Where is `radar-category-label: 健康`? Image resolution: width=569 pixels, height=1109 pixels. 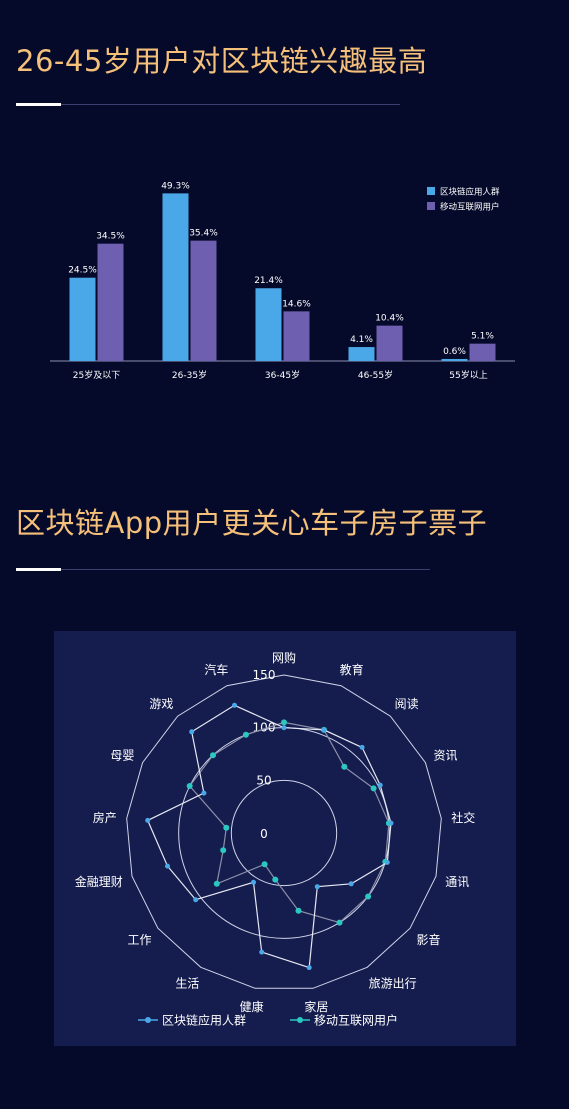
radar-category-label: 健康 is located at coordinates (252, 1006).